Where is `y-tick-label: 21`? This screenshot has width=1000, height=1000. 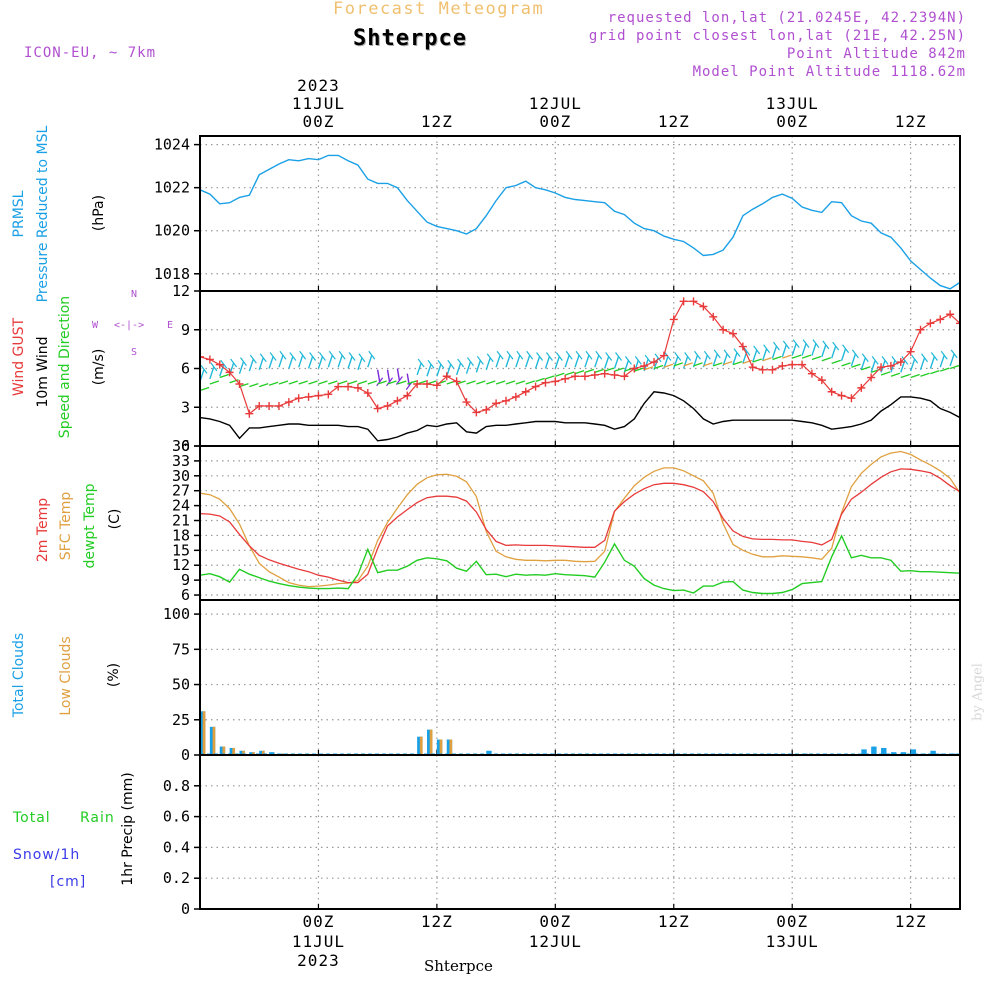 y-tick-label: 21 is located at coordinates (181, 521).